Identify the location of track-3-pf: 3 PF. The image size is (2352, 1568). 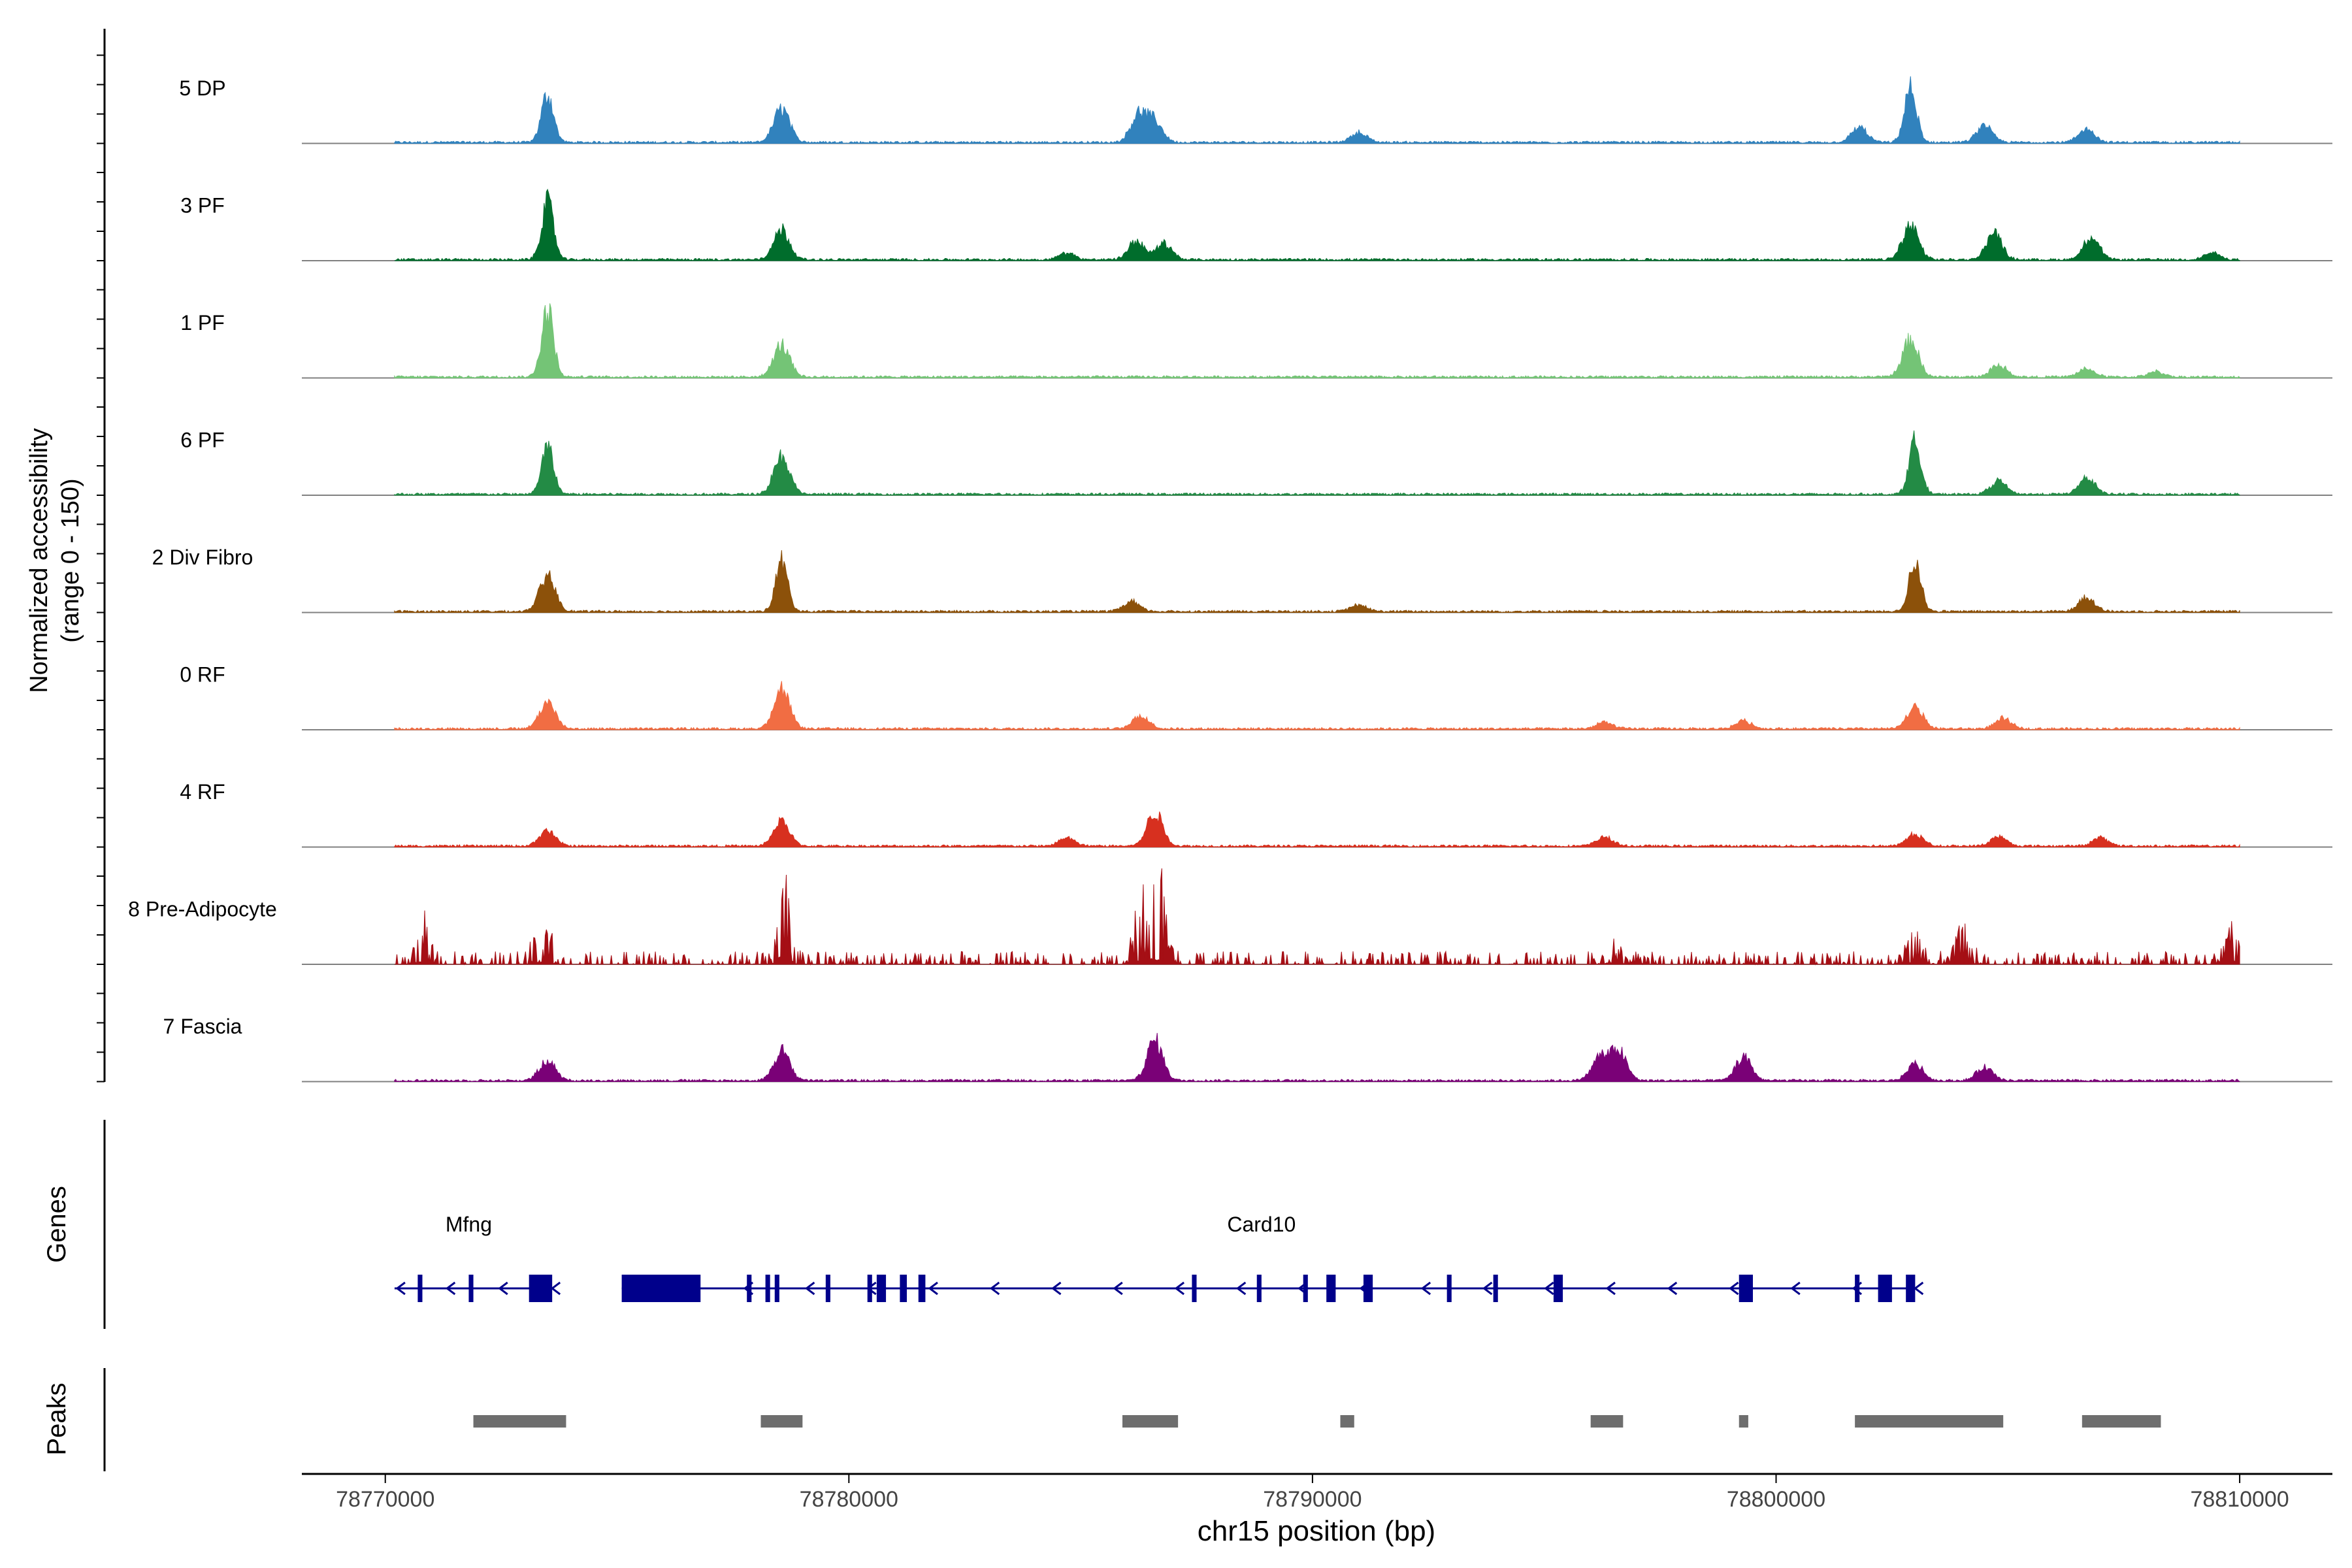
(1256, 224).